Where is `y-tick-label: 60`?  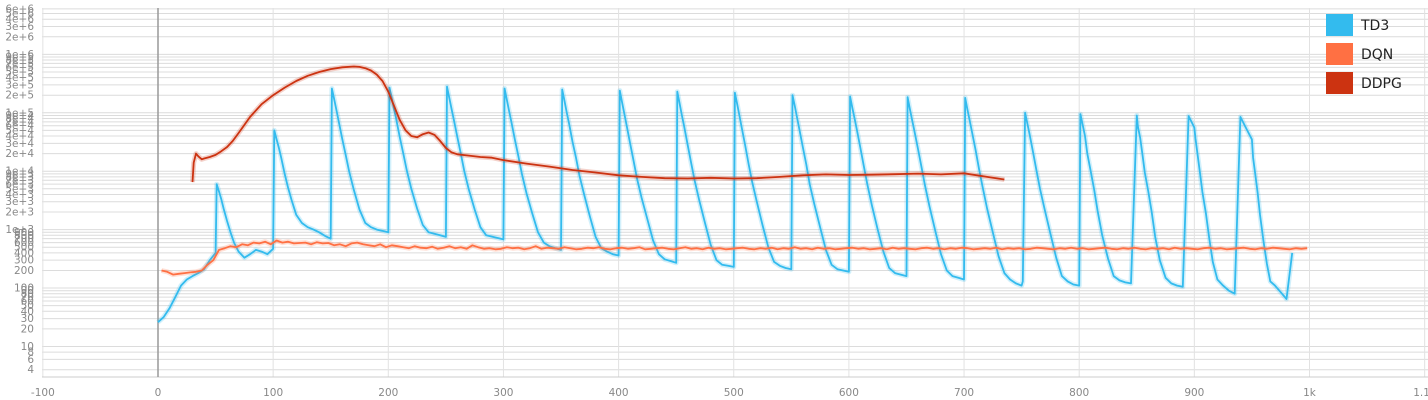 y-tick-label: 60 is located at coordinates (27, 301).